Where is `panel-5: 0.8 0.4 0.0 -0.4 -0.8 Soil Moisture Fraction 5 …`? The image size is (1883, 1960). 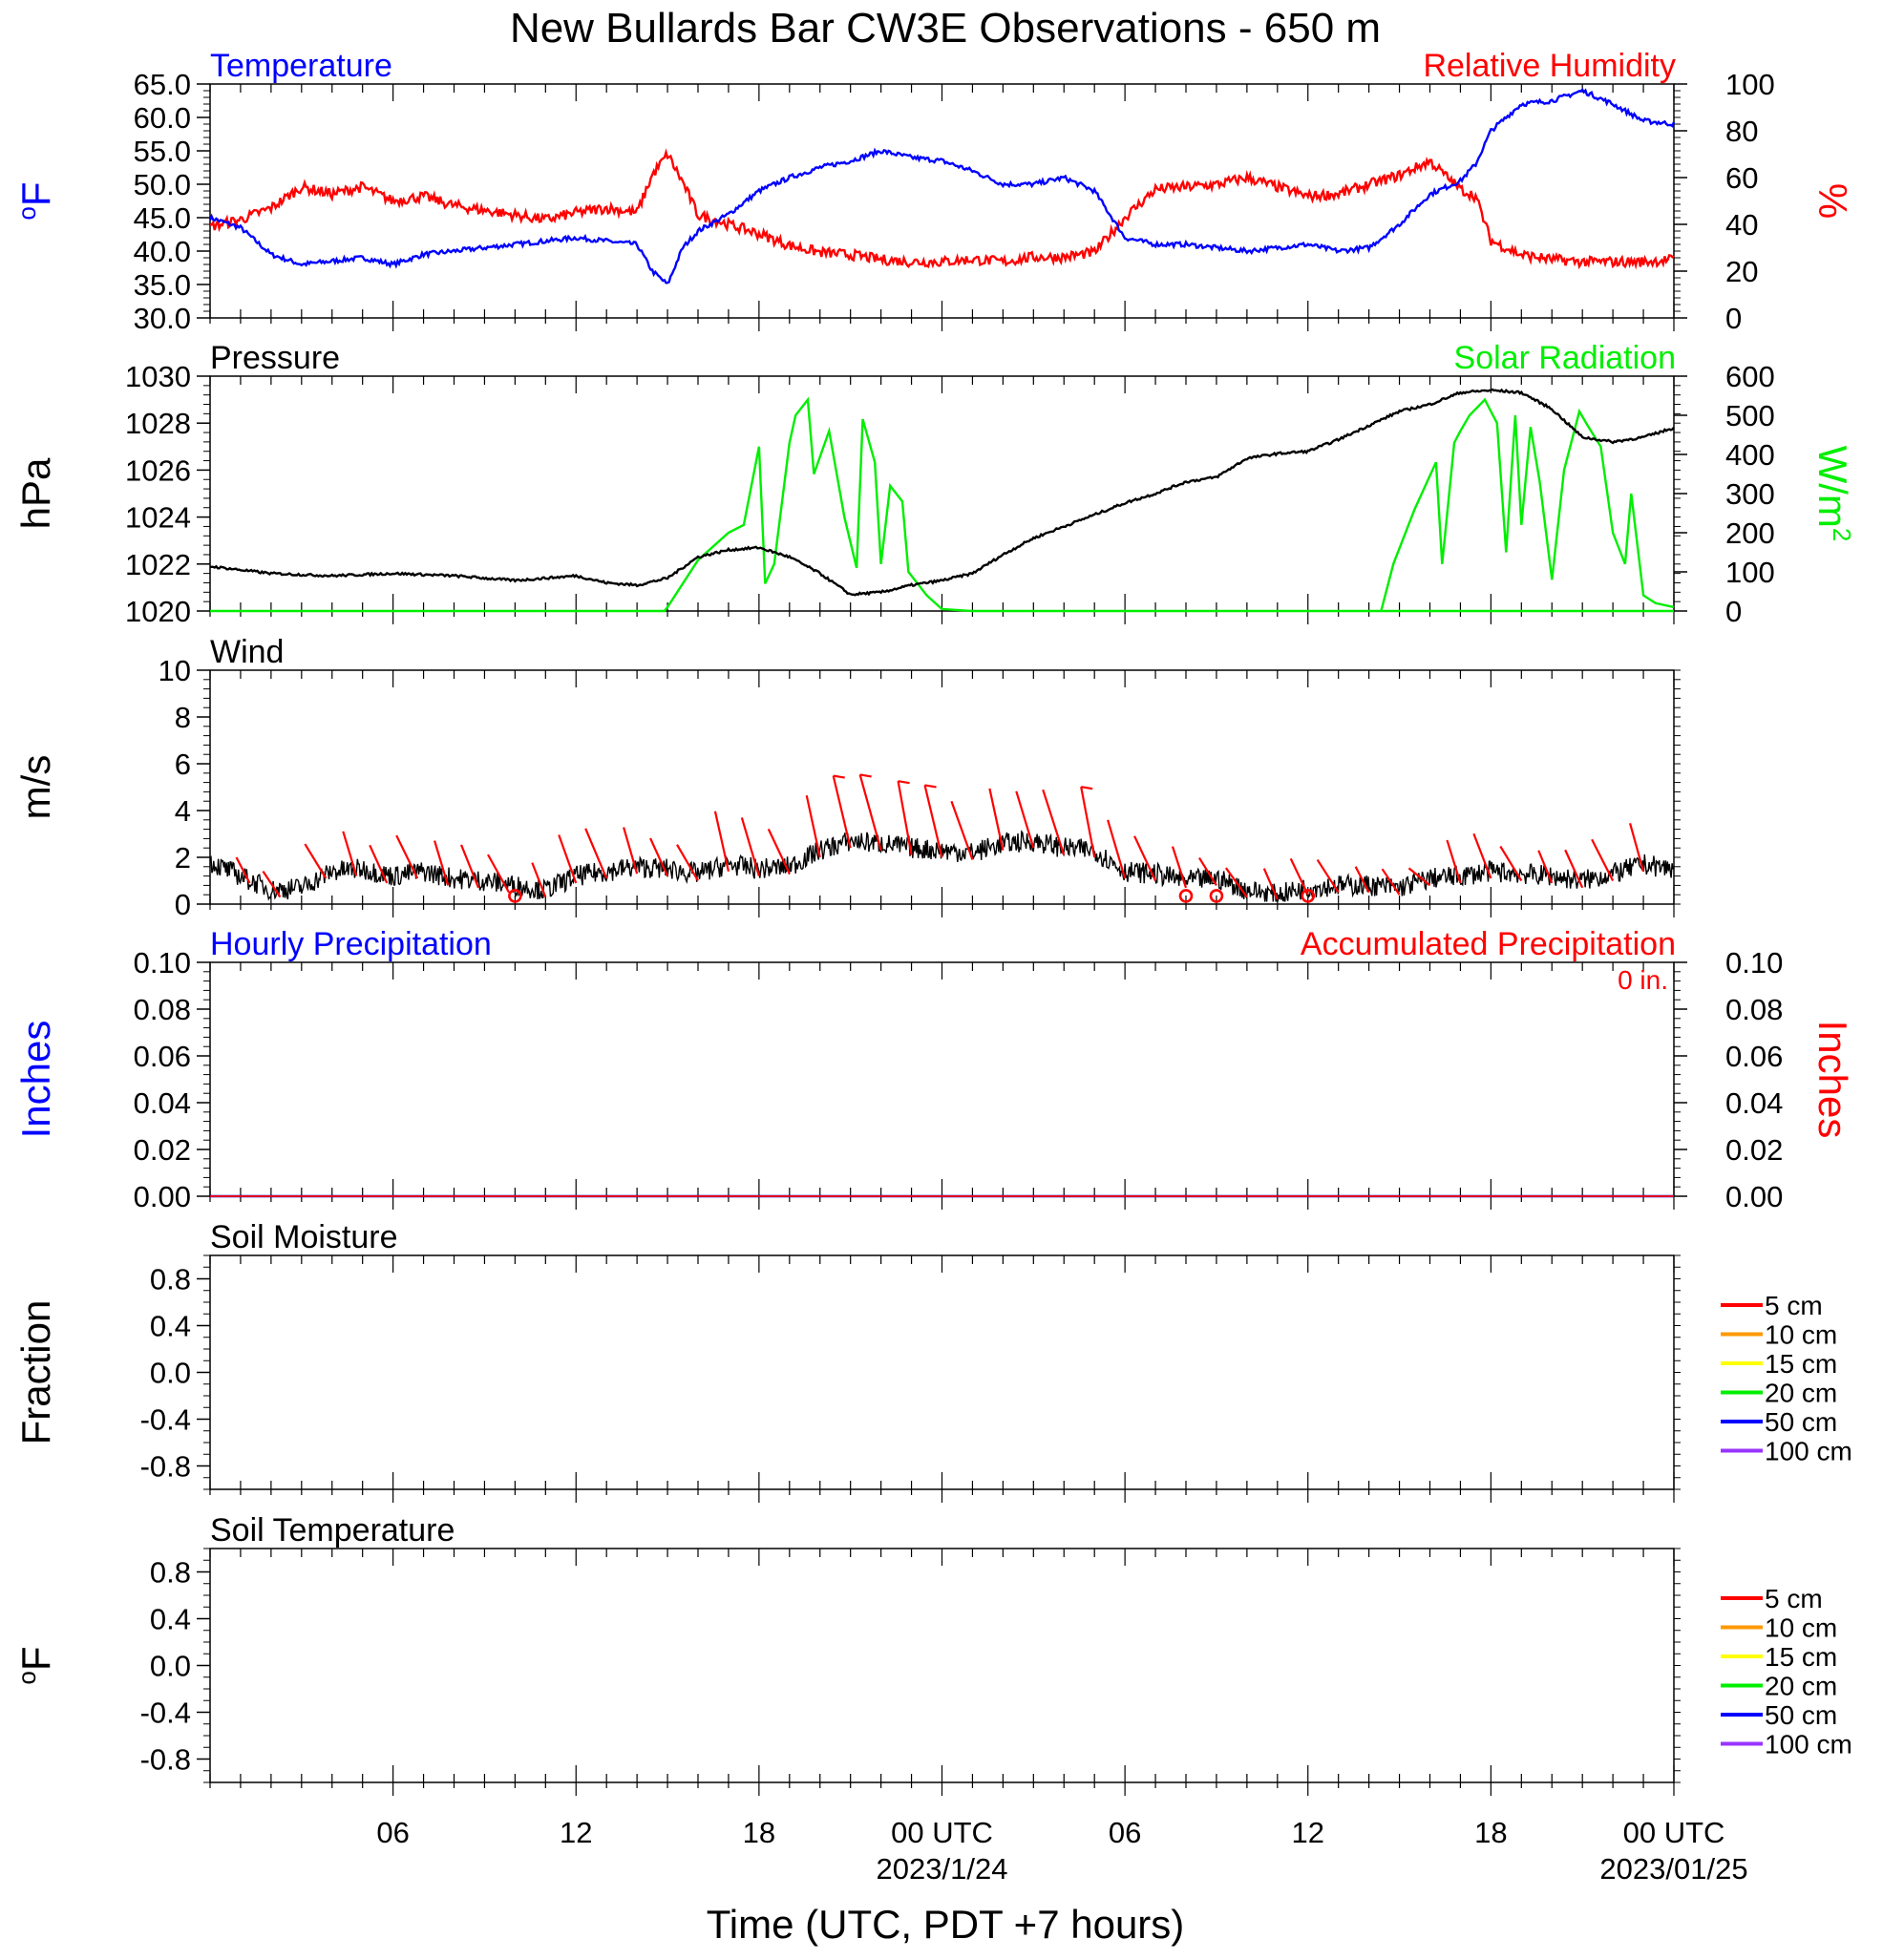
panel-5: 0.8 0.4 0.0 -0.4 -0.8 Soil Moisture Fraction 5 … is located at coordinates (932, 1361).